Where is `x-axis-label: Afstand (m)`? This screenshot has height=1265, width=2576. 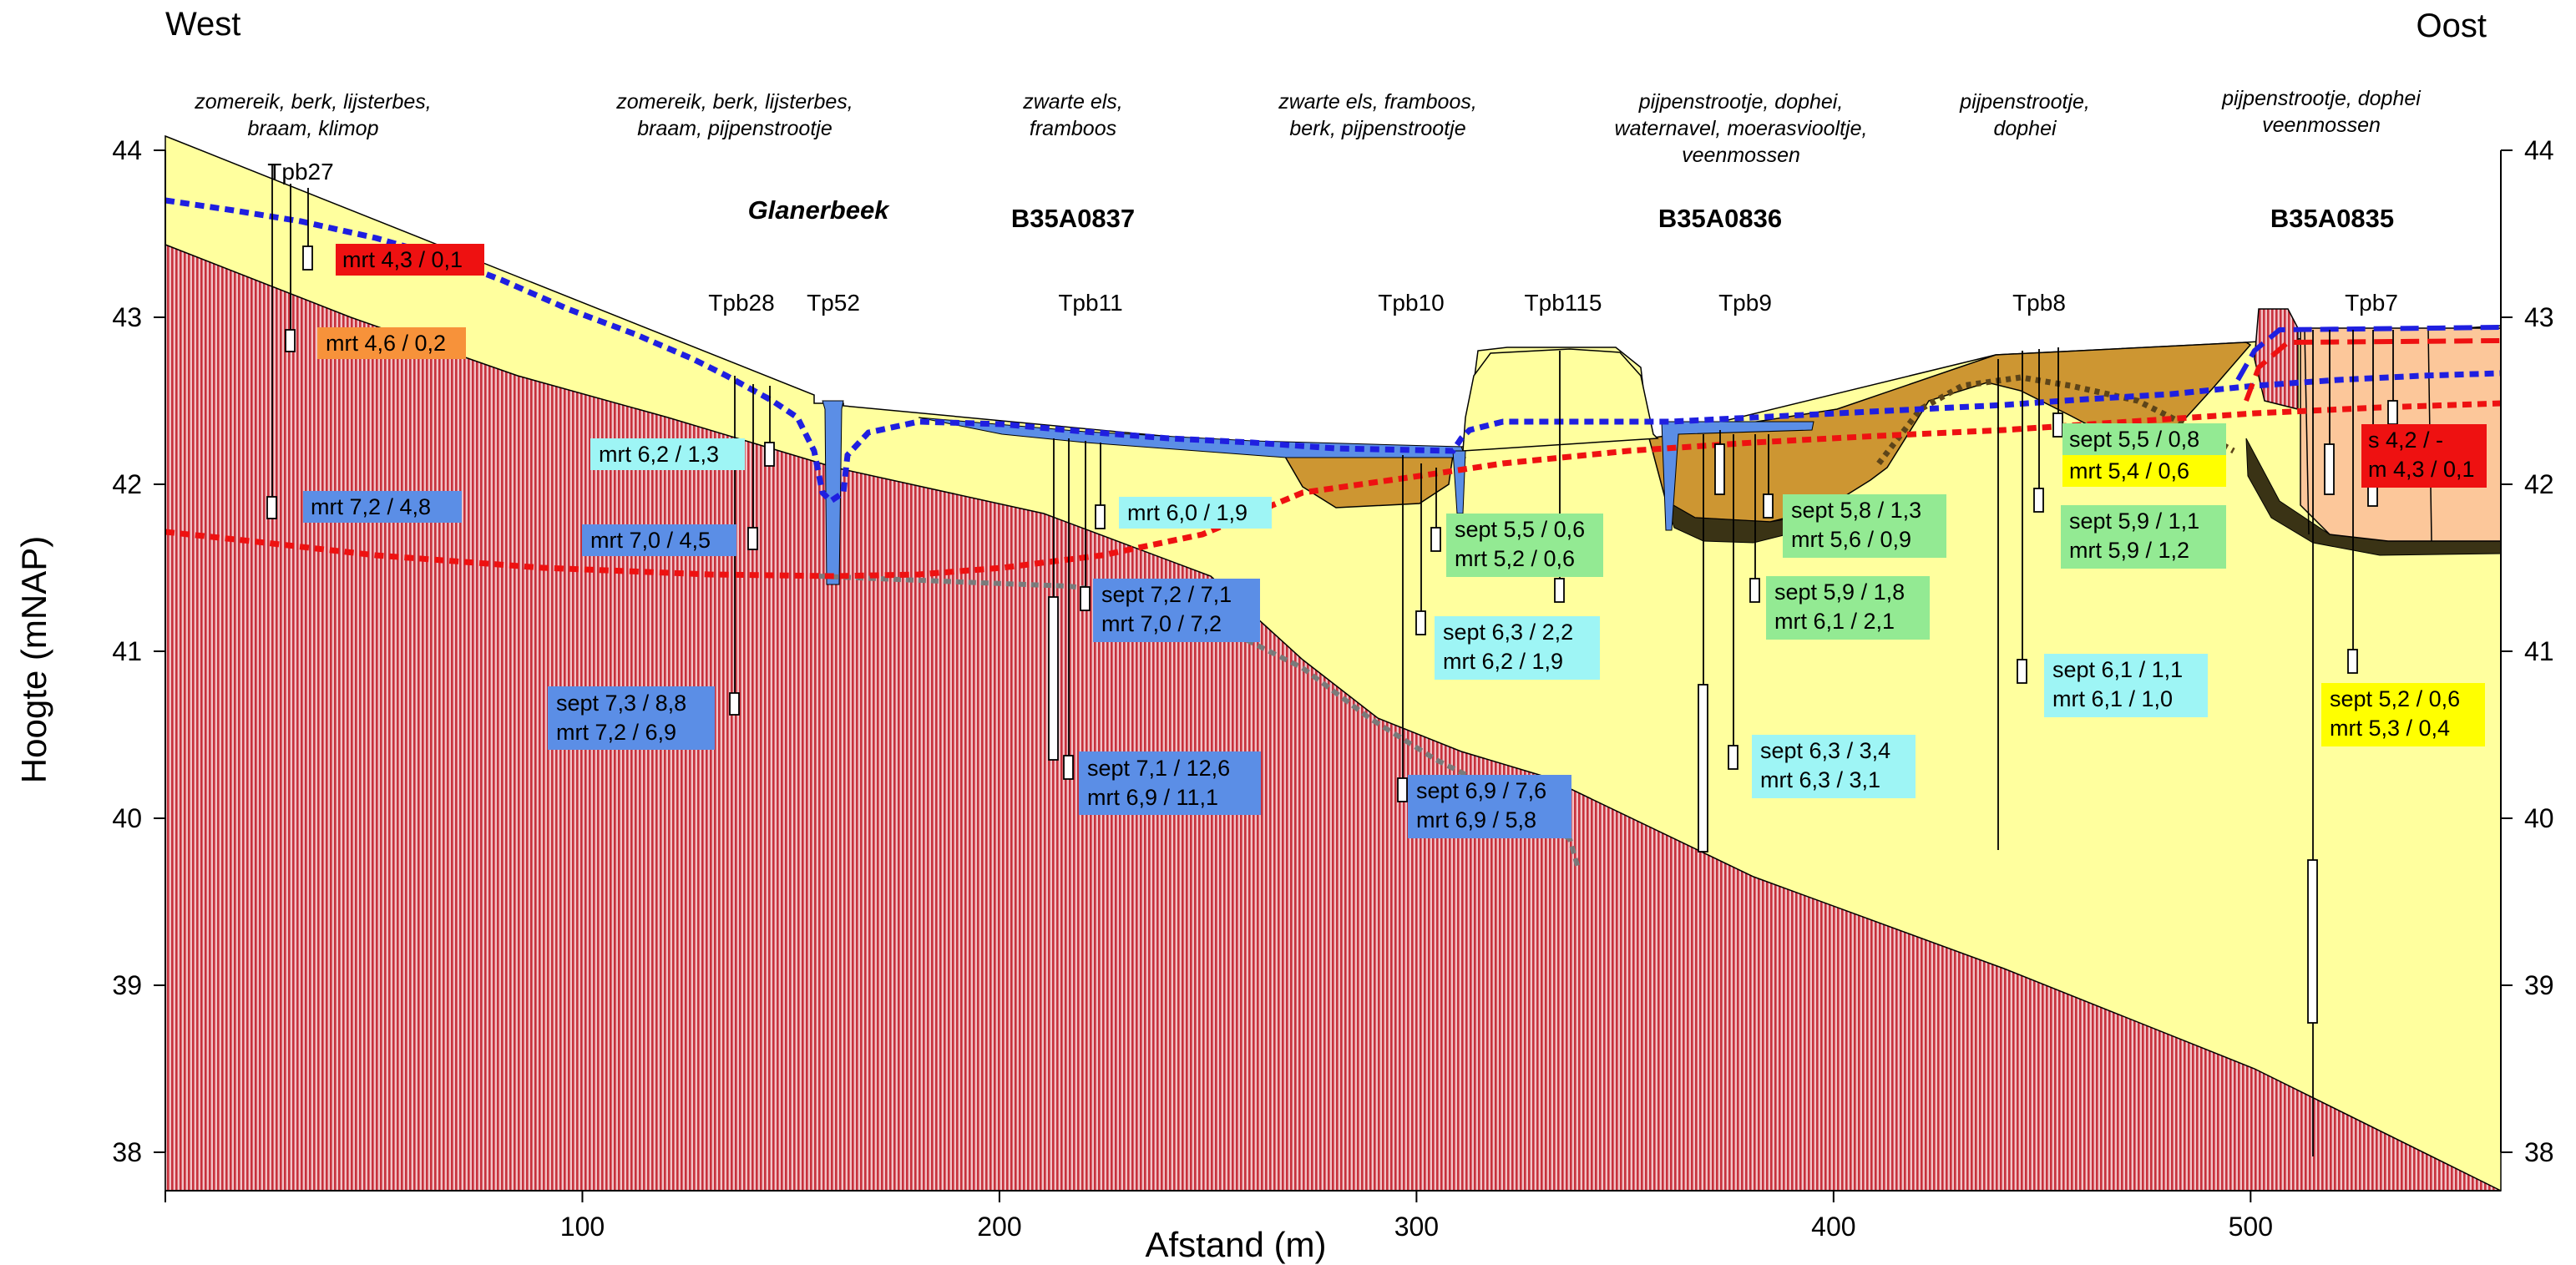 x-axis-label: Afstand (m) is located at coordinates (1235, 1244).